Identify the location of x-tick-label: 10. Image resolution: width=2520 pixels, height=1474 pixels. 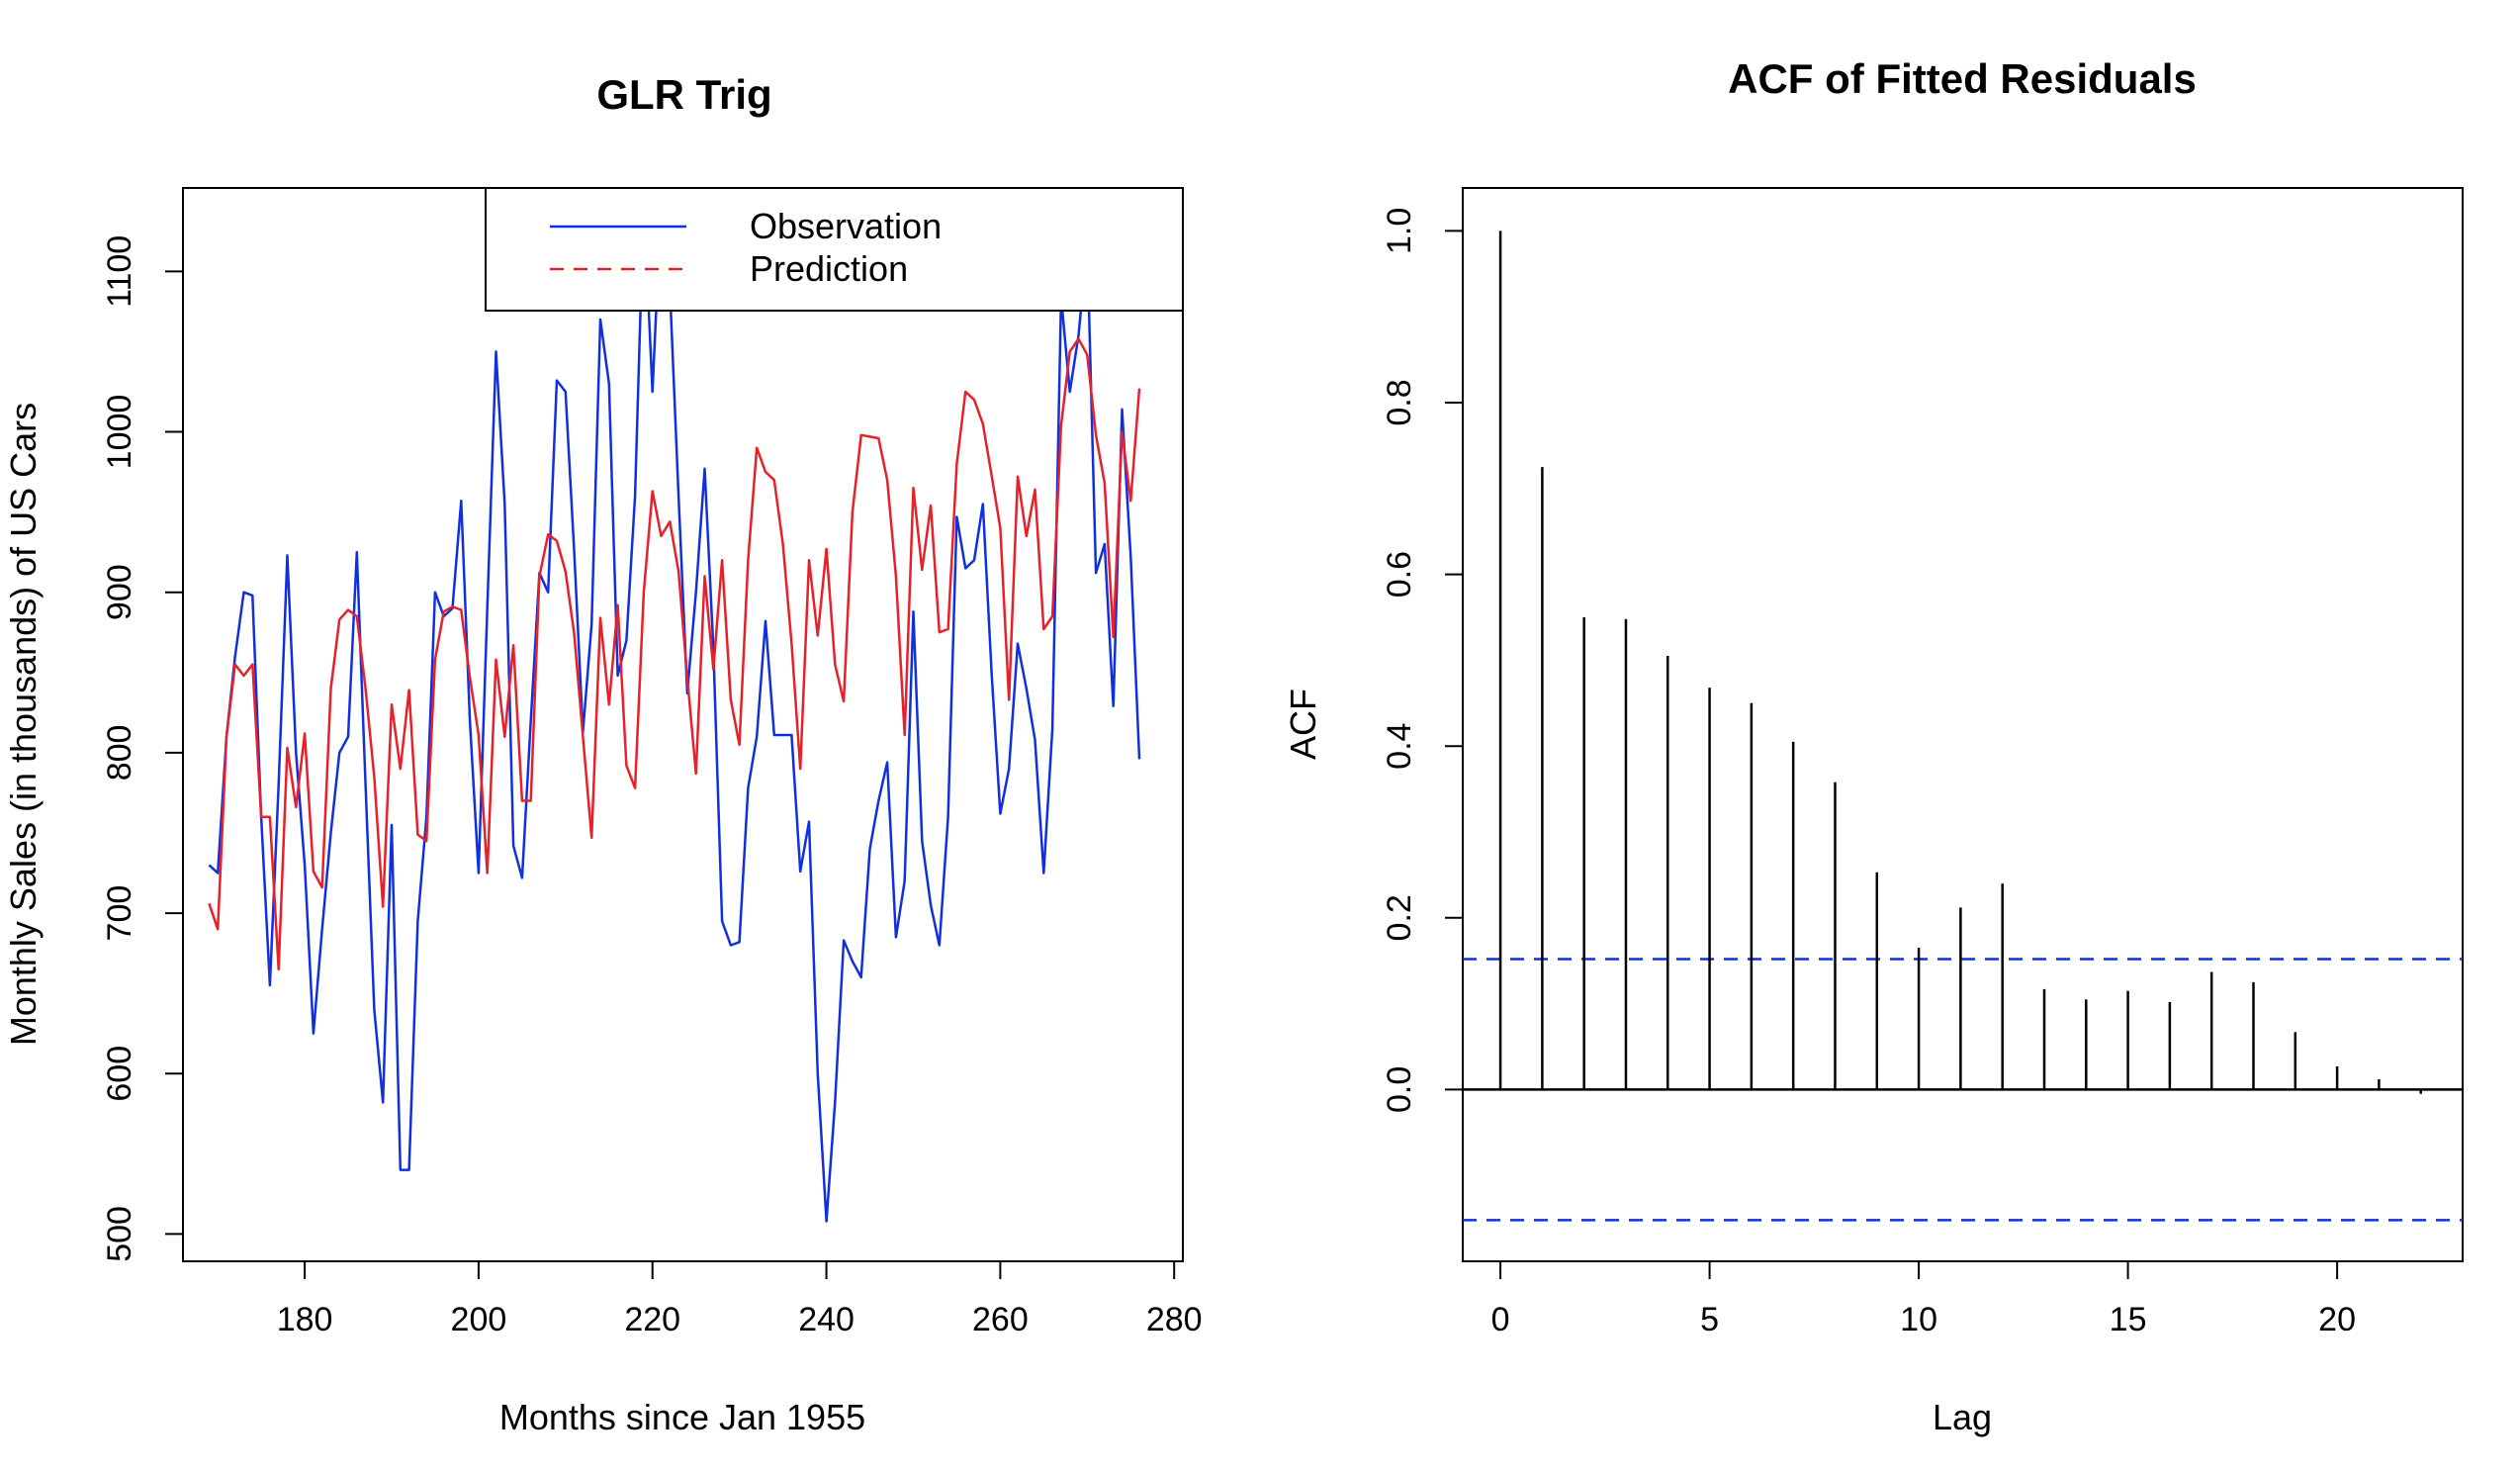
(1918, 1319).